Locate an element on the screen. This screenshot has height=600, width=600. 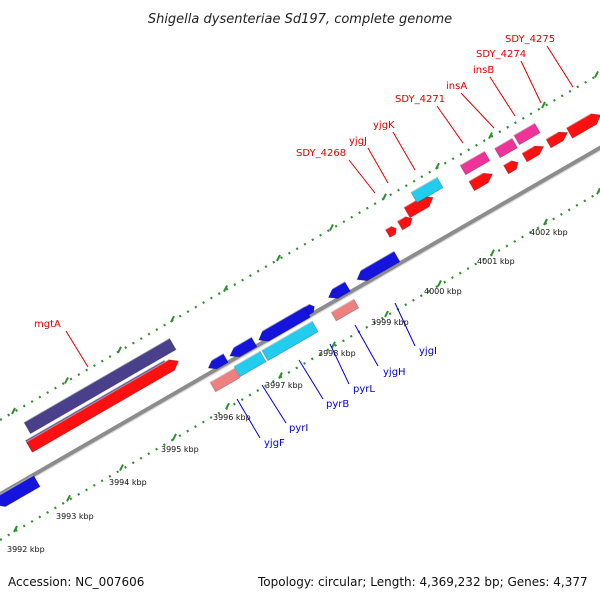
gene-blue-left is located at coordinates (20, 491).